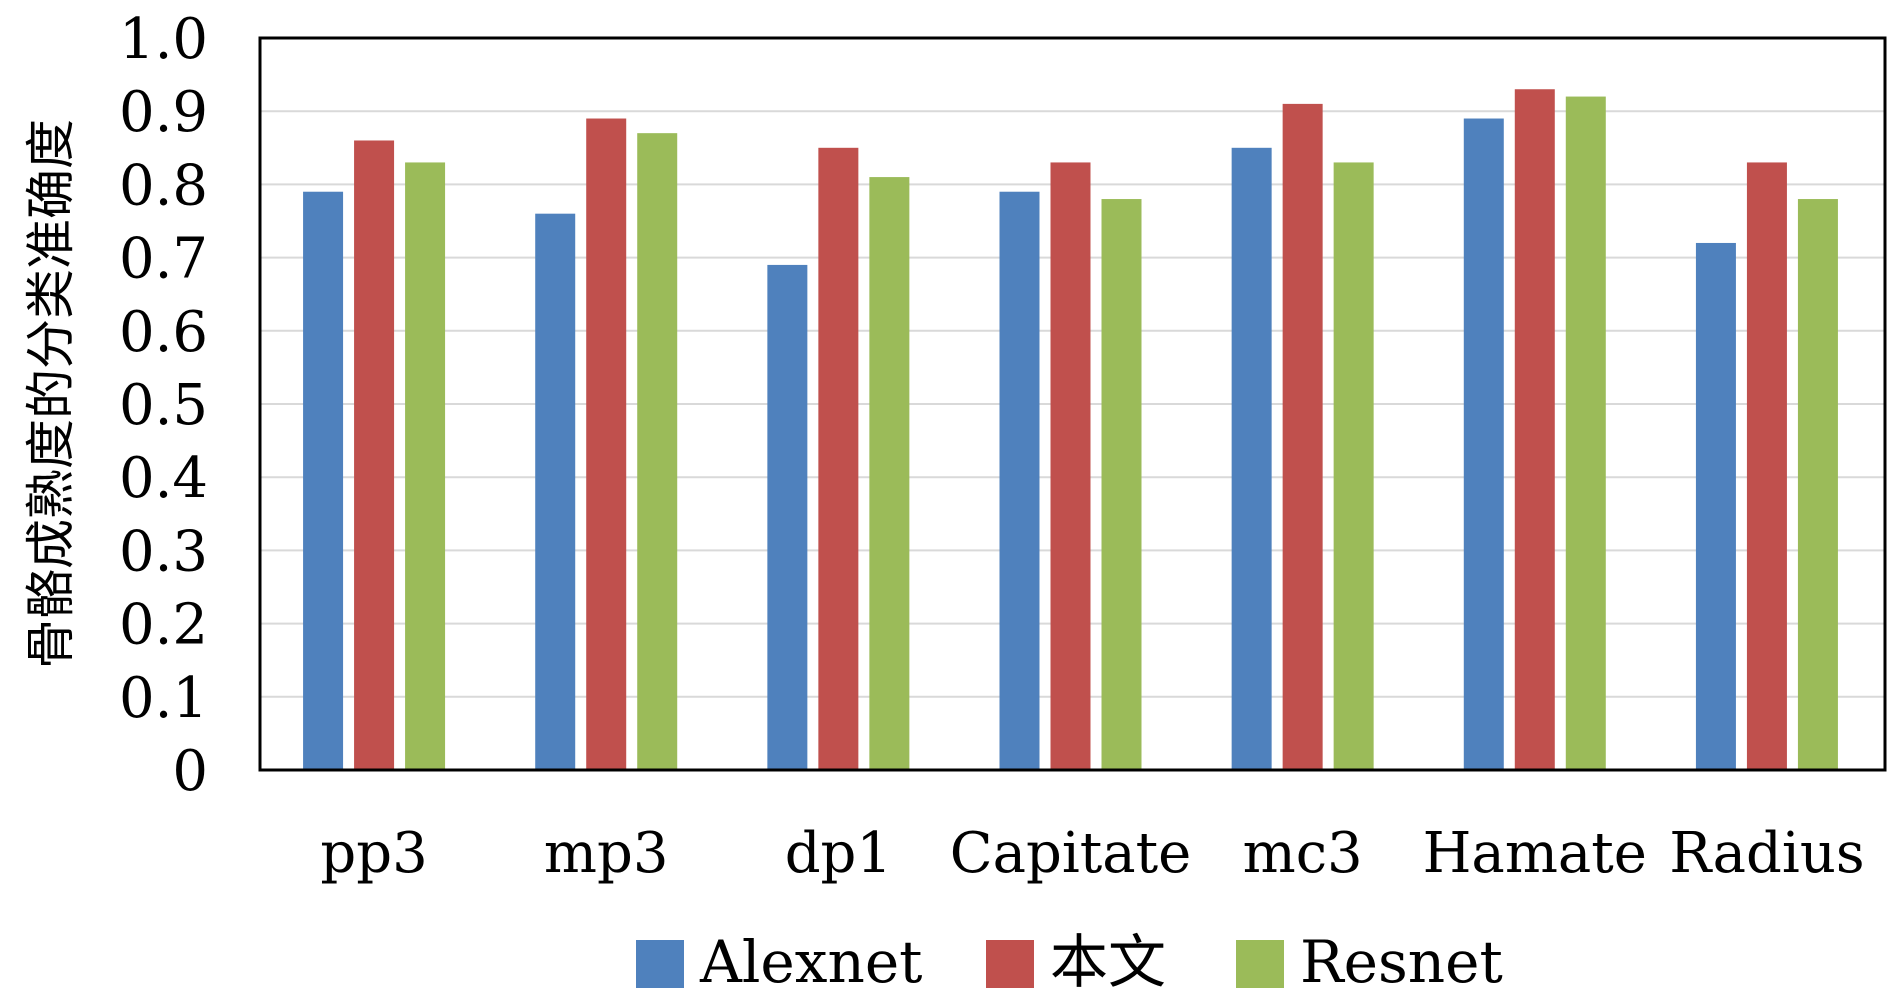 This screenshot has width=1890, height=997. I want to click on bar-Alexnet-Hamate, so click(1483, 444).